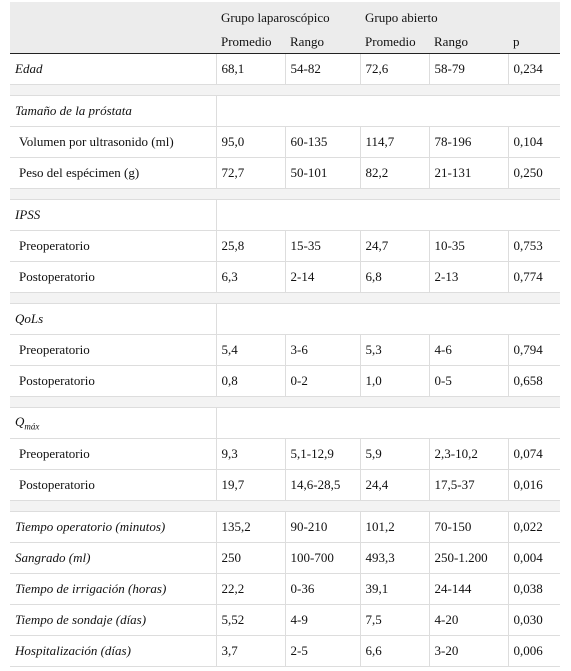 The height and width of the screenshot is (671, 571). What do you see at coordinates (285, 423) in the screenshot?
I see `data-row: Qmáx` at bounding box center [285, 423].